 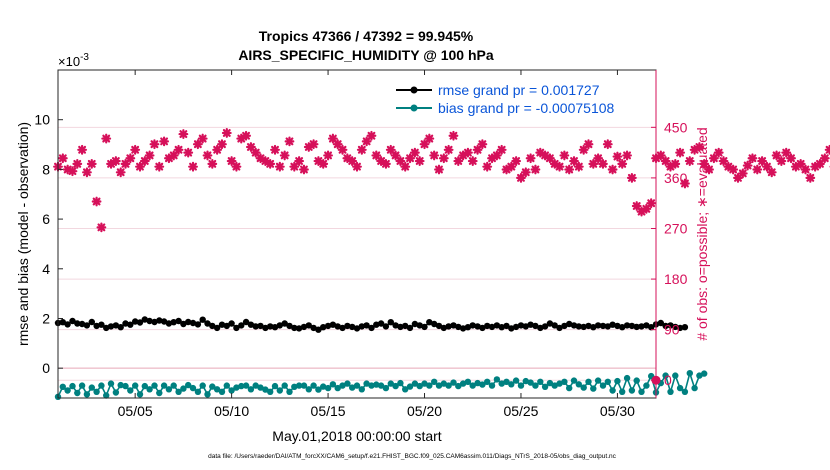 I want to click on legend-bias-marker, so click(x=414, y=108).